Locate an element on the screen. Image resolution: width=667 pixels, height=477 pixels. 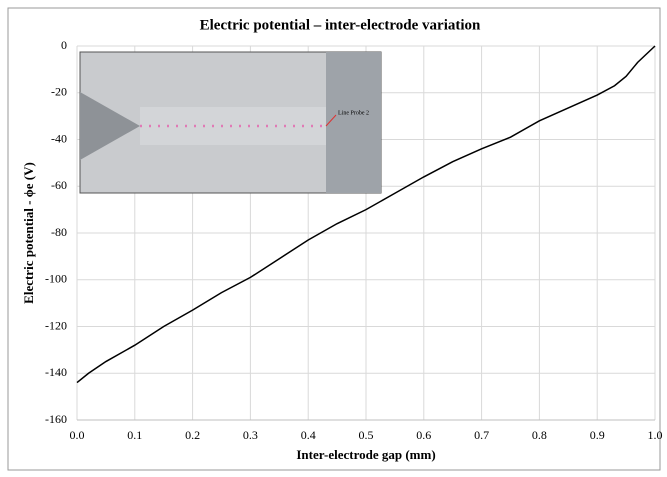
y-tick-label: -40 is located at coordinates (59, 138).